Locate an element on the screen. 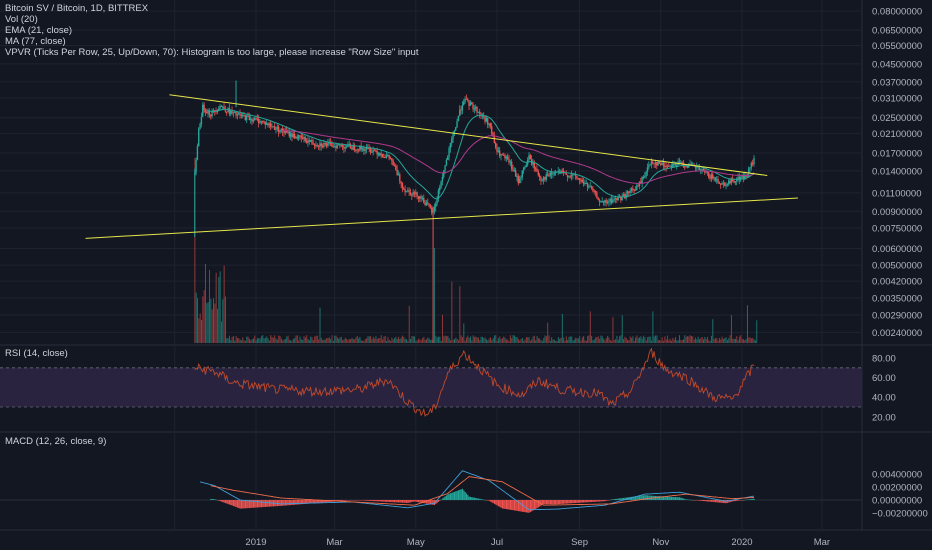 This screenshot has width=932, height=550. price-tick-label: 0.00500000 is located at coordinates (897, 266).